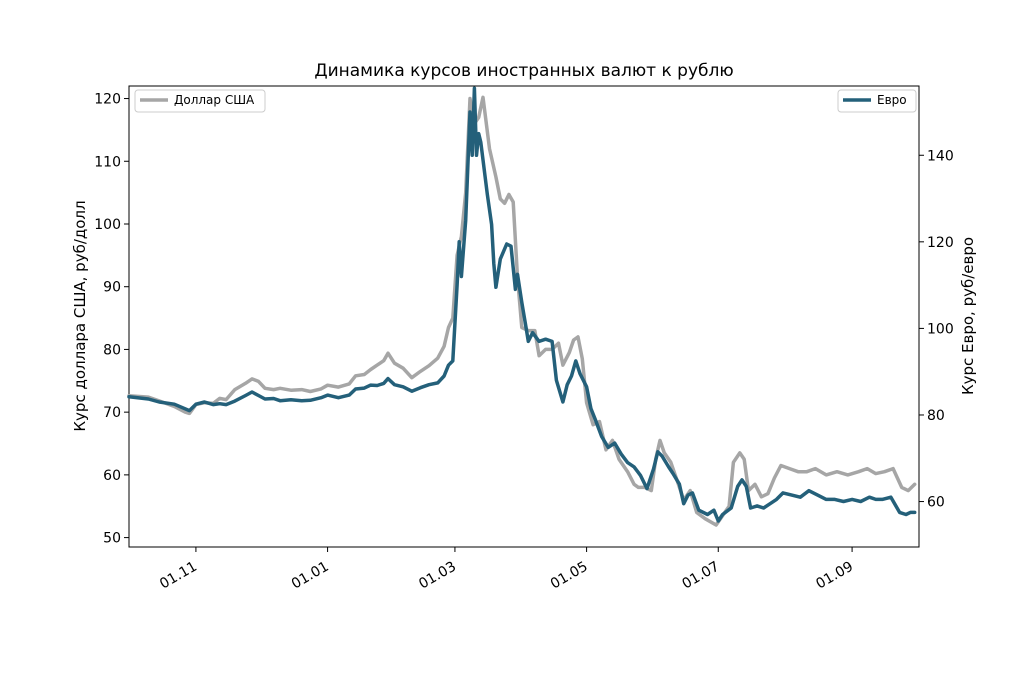 Image resolution: width=1024 pixels, height=683 pixels. What do you see at coordinates (178, 576) in the screenshot?
I see `x-tick-label: 01.11` at bounding box center [178, 576].